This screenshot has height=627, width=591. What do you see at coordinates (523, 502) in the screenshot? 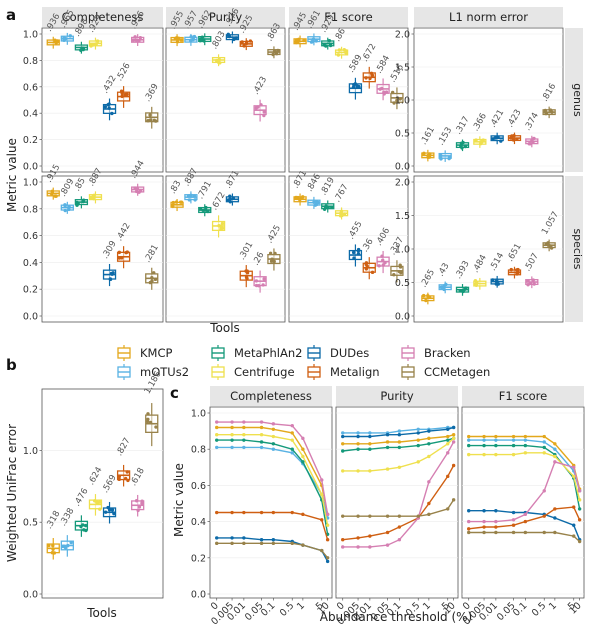
I see `panel-c-f1-score` at bounding box center [523, 502].